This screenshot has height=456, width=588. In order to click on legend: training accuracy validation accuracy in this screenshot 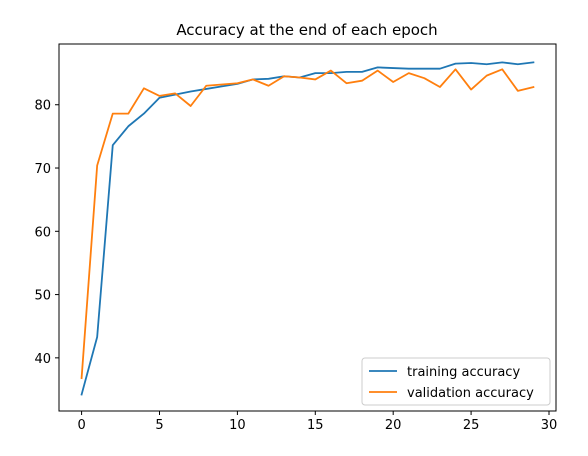, I will do `click(456, 381)`.